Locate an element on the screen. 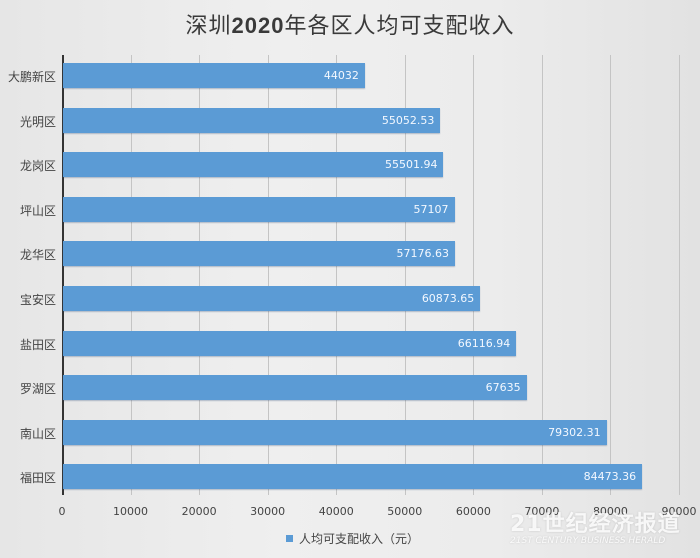  watermark: 21世纪经济报道 21ST CENTURY BUSINESS HERALD is located at coordinates (595, 526).